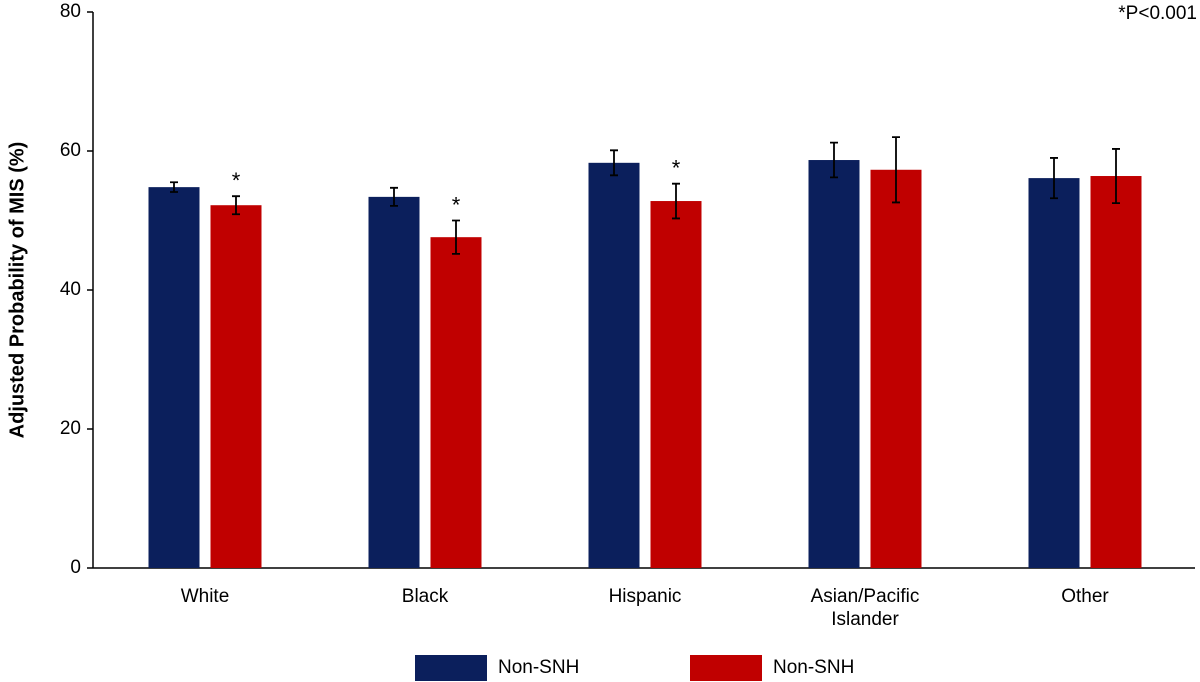  I want to click on x-tick-label: Other, so click(1085, 596).